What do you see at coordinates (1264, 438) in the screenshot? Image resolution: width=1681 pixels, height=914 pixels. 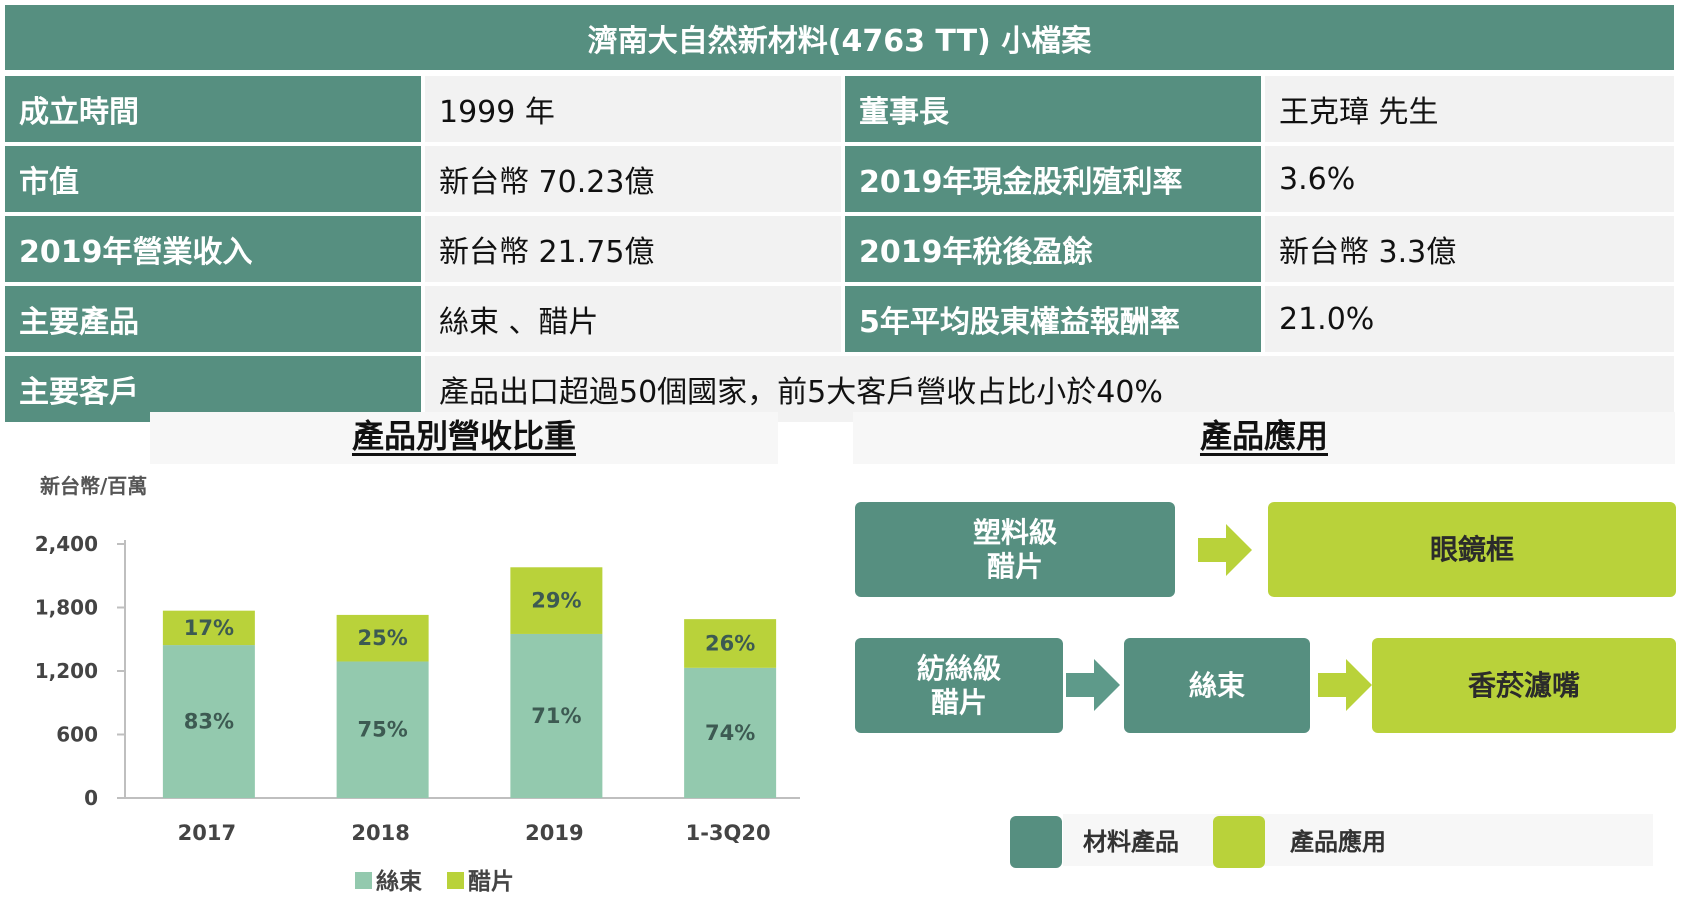 I see `application-section-title: 產品應用` at bounding box center [1264, 438].